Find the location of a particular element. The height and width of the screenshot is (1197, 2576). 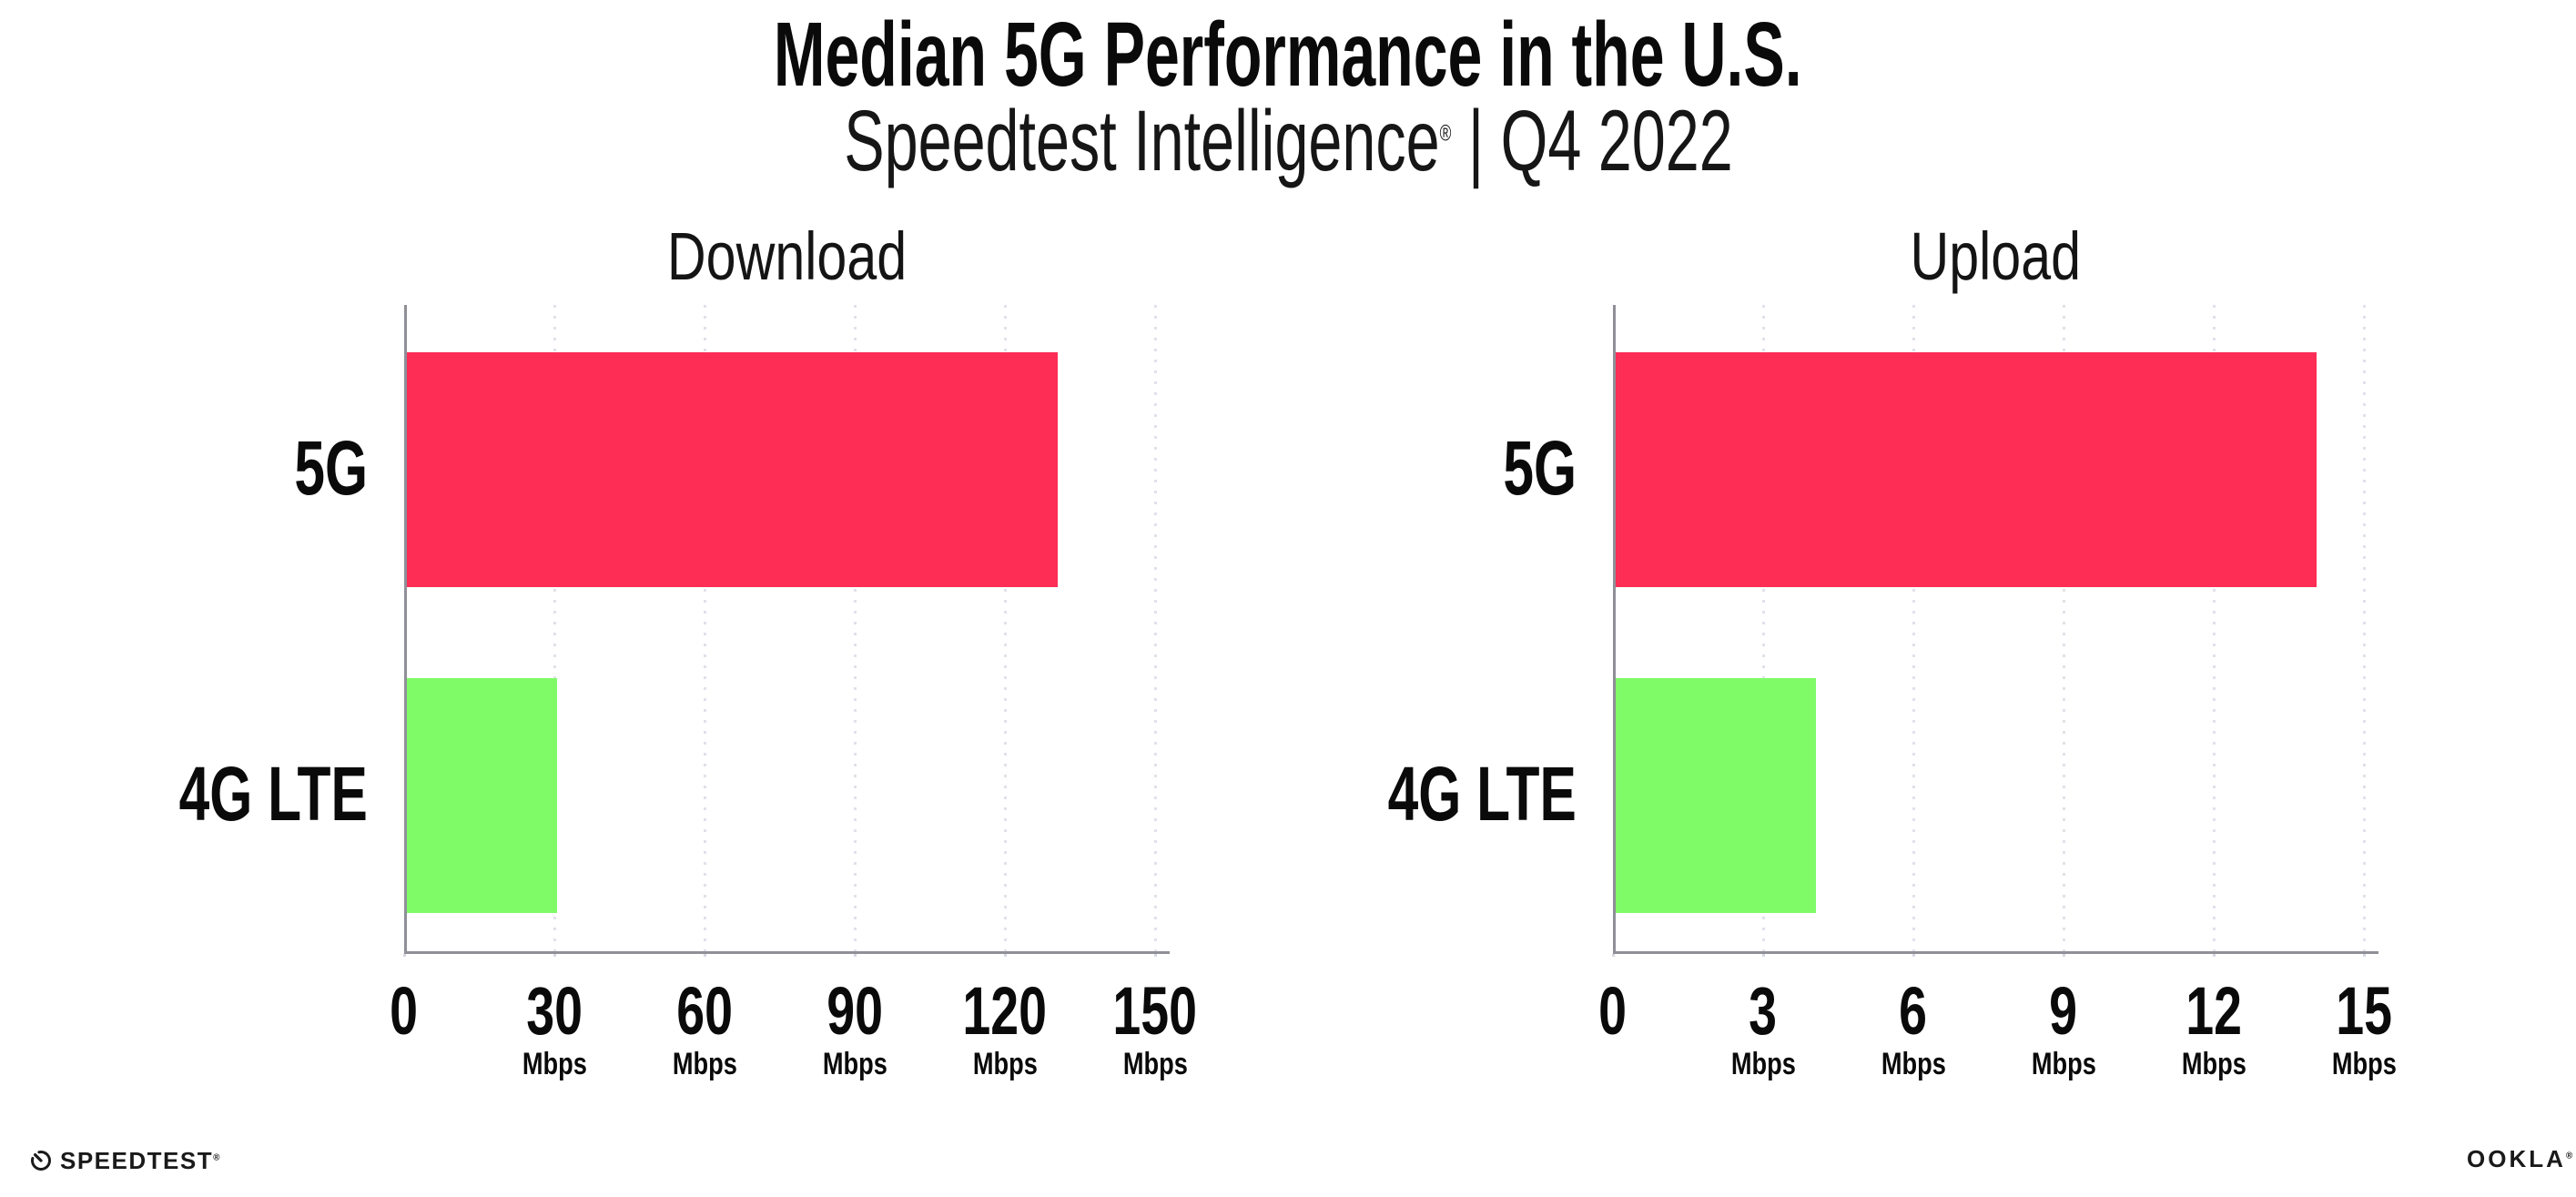

x-tick-label-12: 12 is located at coordinates (2214, 1011).